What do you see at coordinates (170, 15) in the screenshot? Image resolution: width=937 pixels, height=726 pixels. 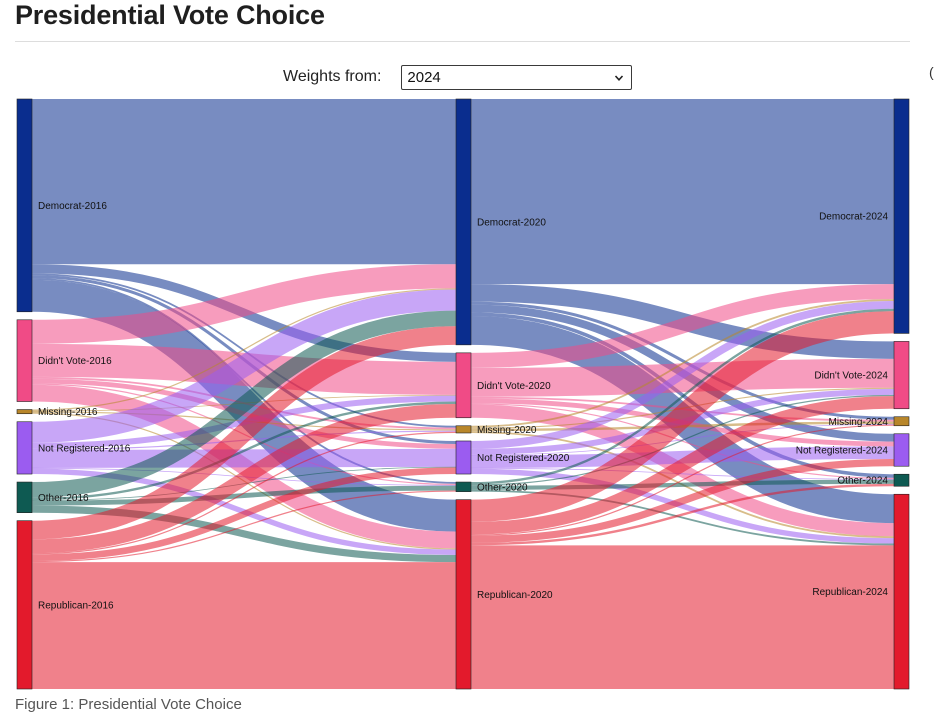 I see `page-title: Presidential Vote Choice` at bounding box center [170, 15].